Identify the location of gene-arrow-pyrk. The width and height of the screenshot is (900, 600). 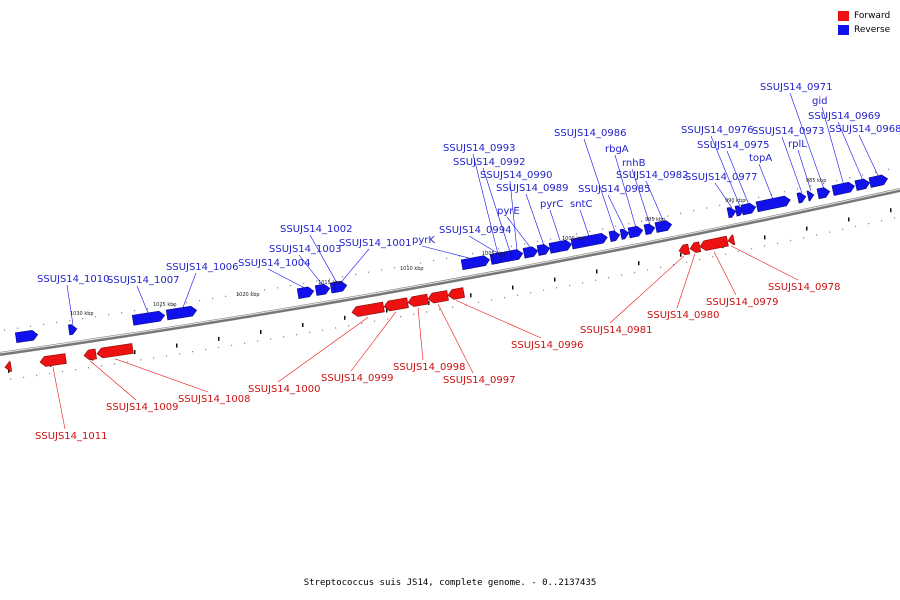
(475, 263).